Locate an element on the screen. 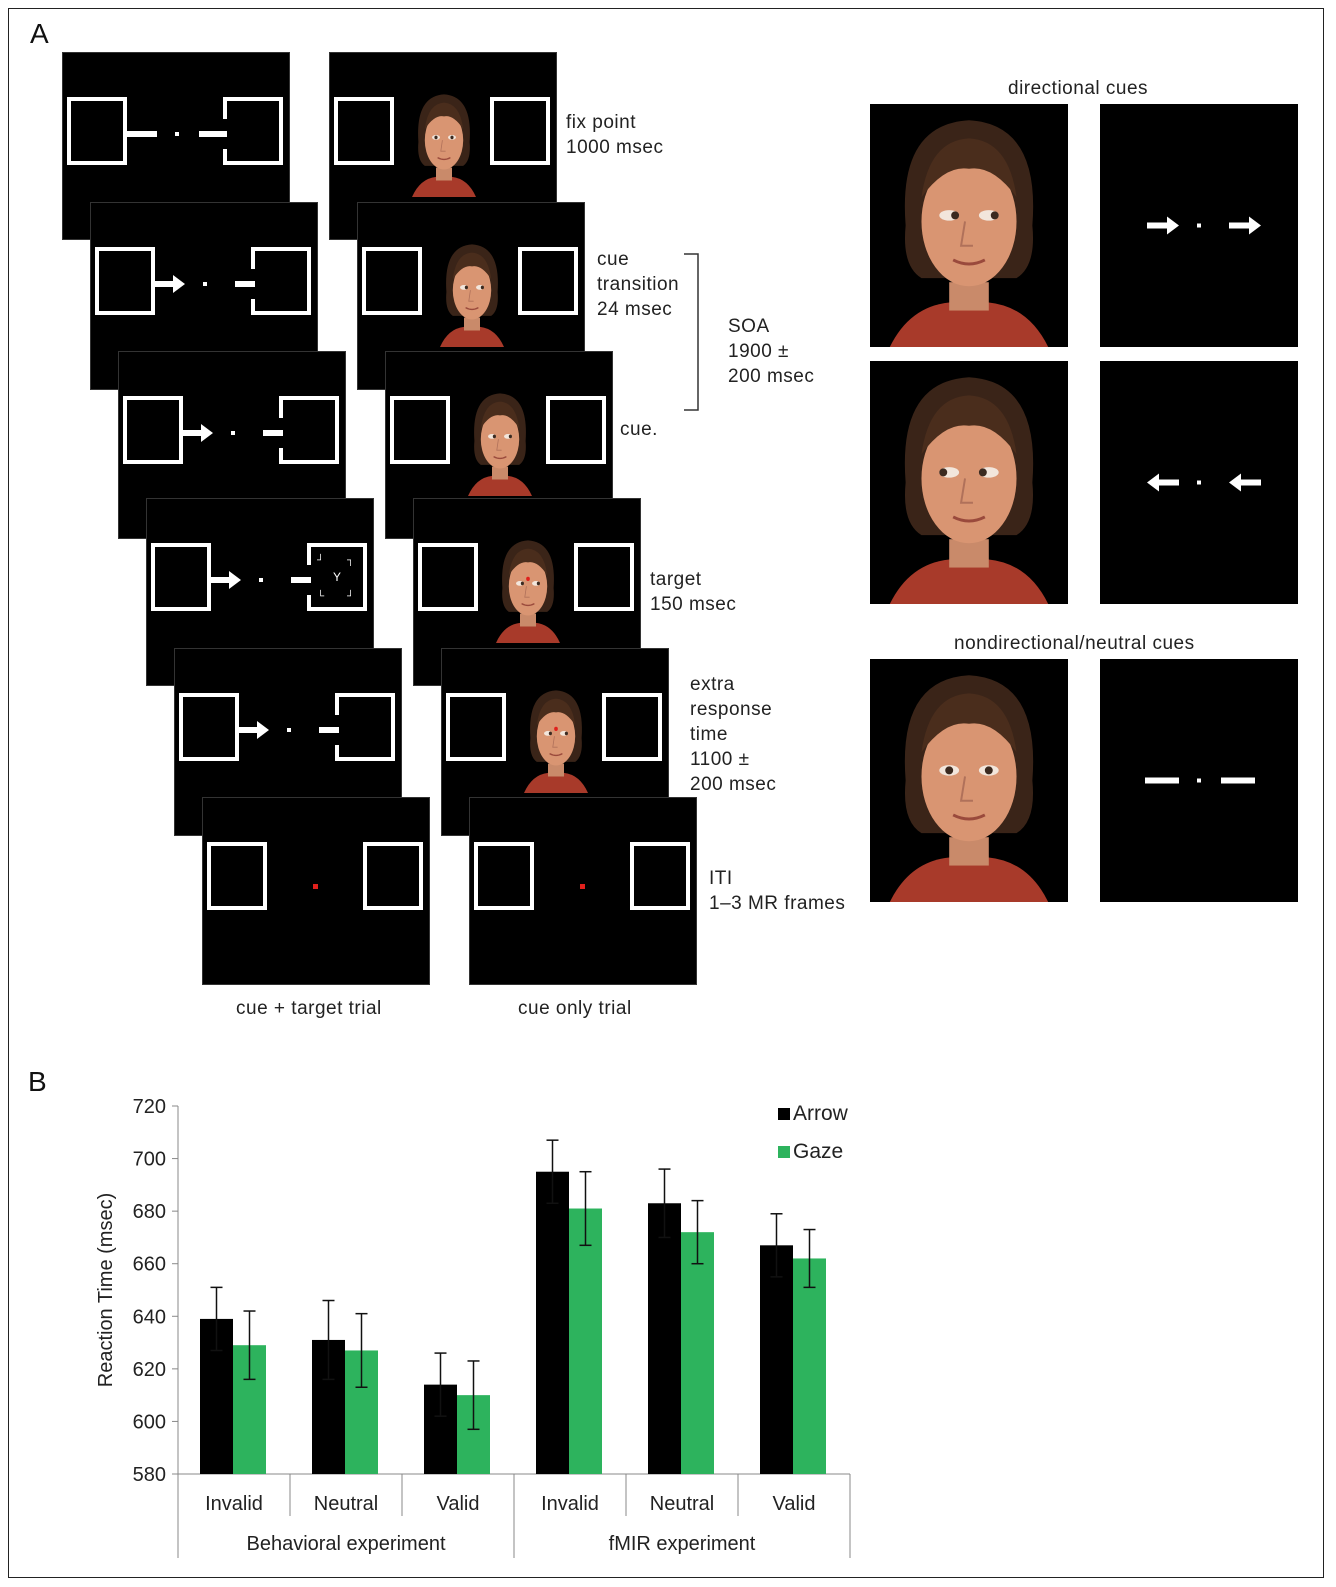 Image resolution: width=1336 pixels, height=1587 pixels. y-tick-label: 680 is located at coordinates (149, 1212).